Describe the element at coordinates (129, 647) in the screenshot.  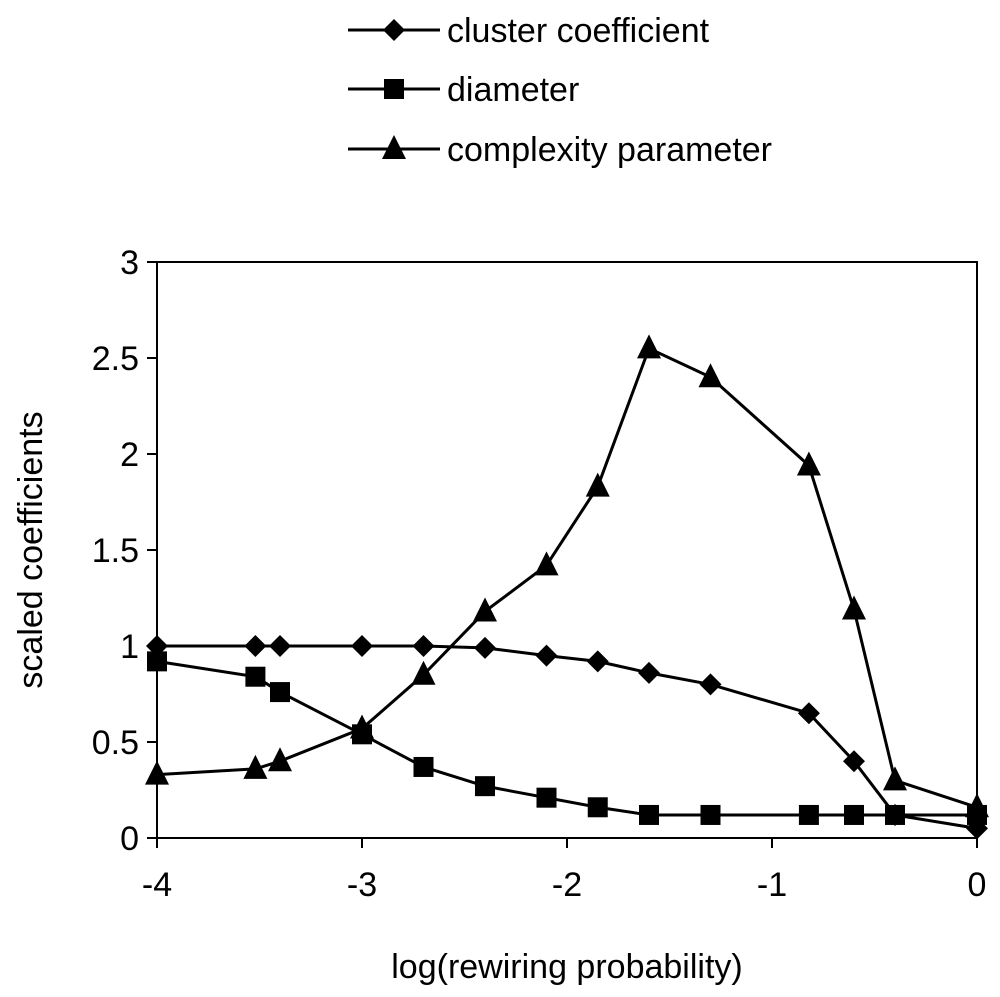
I see `y-tick-label: 1` at that location.